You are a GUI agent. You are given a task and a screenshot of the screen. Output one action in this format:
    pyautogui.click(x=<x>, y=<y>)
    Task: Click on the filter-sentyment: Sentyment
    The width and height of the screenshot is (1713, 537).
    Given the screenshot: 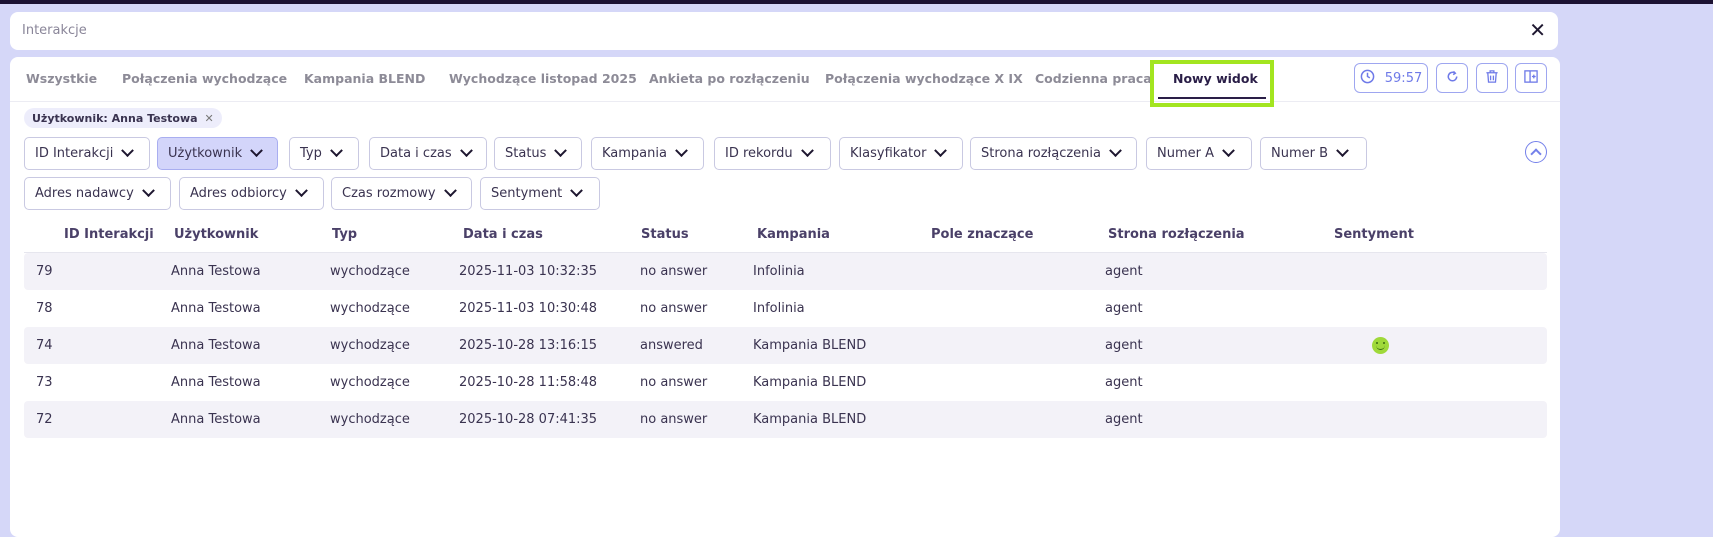 What is the action you would take?
    pyautogui.click(x=540, y=193)
    